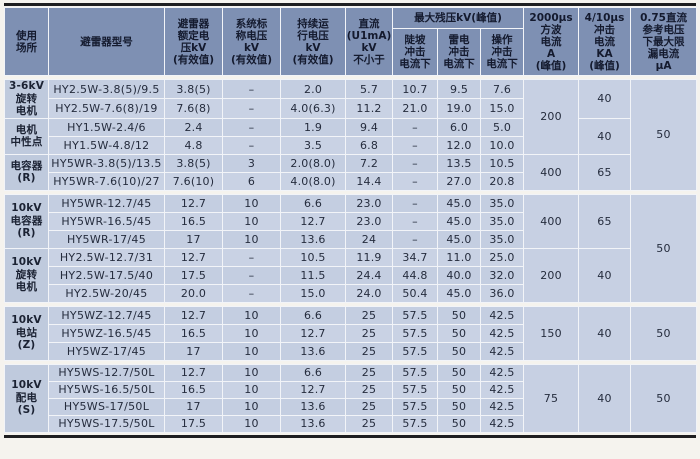 The width and height of the screenshot is (700, 459). What do you see at coordinates (193, 239) in the screenshot?
I see `rated-voltage-cell: 17` at bounding box center [193, 239].